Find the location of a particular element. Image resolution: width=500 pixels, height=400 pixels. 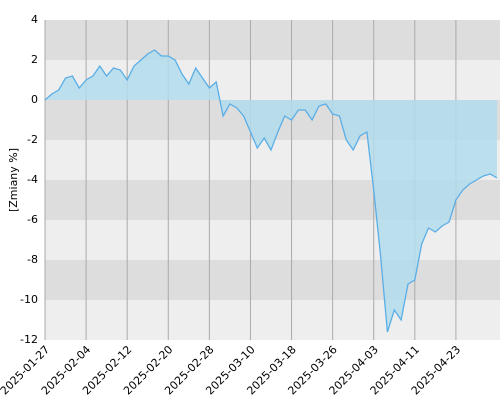

y-tick-label: 4 is located at coordinates (34, 19).